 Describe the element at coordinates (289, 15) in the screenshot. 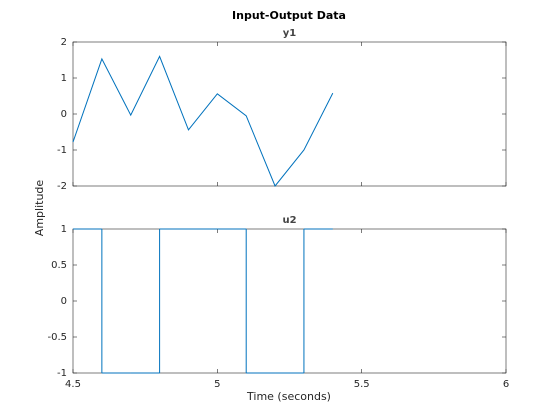

I see `figure-title: Input-Output Data` at that location.